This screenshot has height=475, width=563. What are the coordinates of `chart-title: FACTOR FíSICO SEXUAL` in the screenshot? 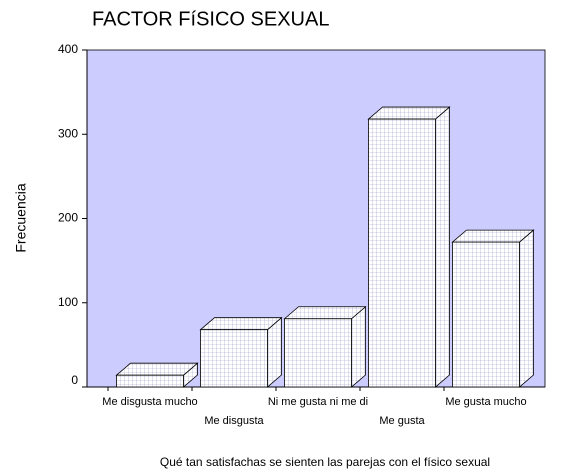 It's located at (210, 19).